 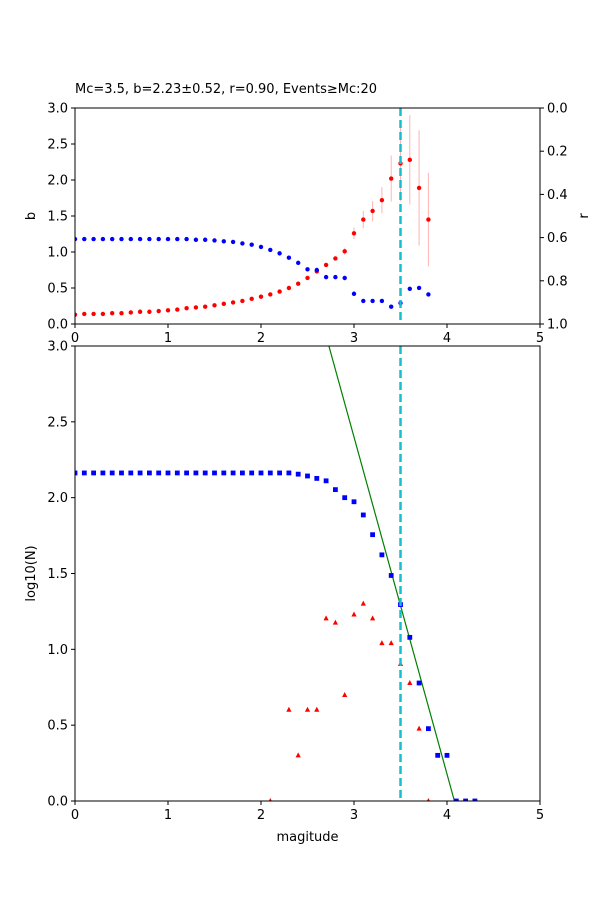 What do you see at coordinates (557, 281) in the screenshot?
I see `top-y2-tick-label: 0.8` at bounding box center [557, 281].